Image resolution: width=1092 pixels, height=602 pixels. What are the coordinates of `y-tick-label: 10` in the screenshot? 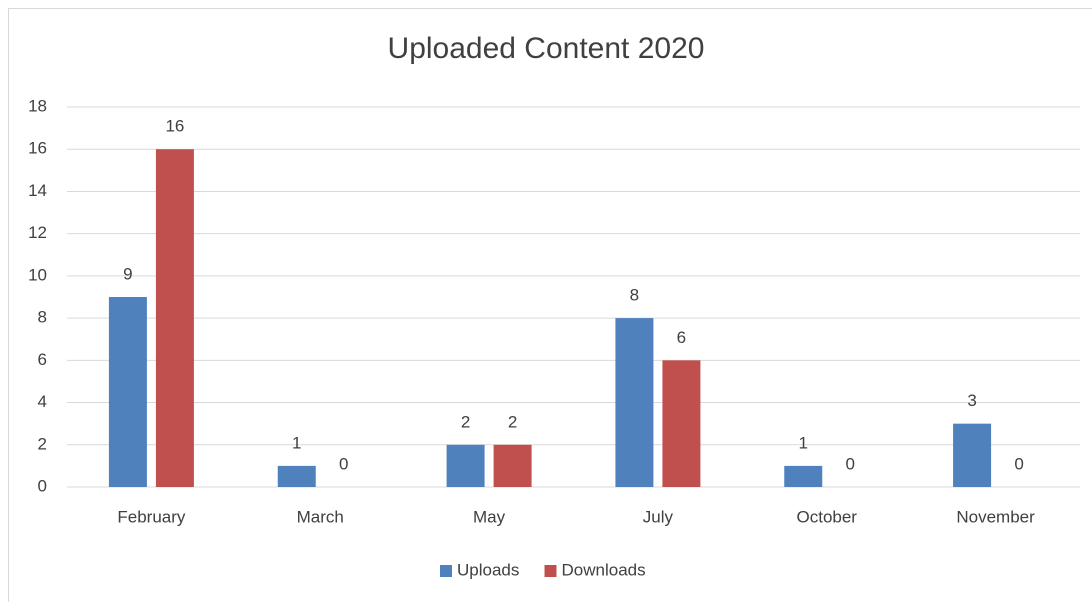 It's located at (37, 274).